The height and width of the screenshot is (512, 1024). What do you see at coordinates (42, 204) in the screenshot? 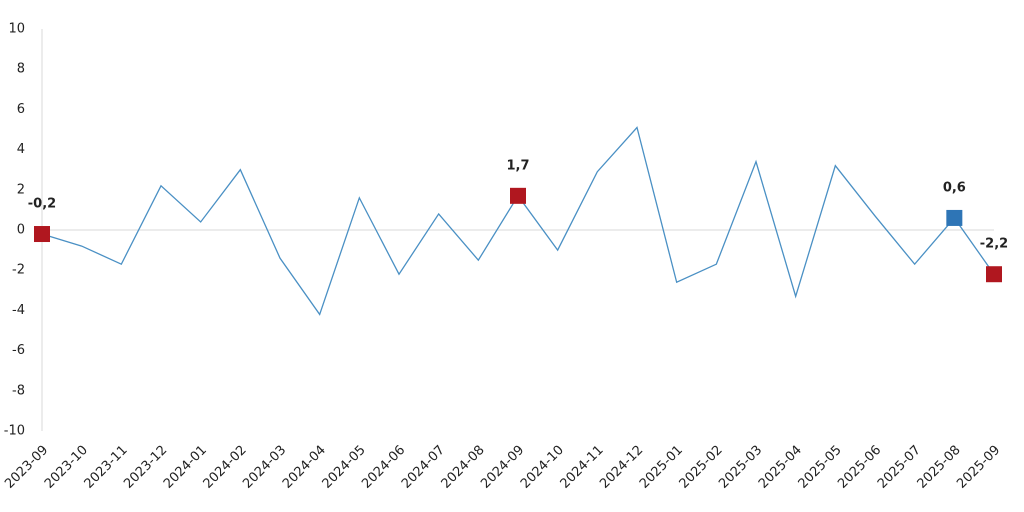
I see `value-label: -0,2` at bounding box center [42, 204].